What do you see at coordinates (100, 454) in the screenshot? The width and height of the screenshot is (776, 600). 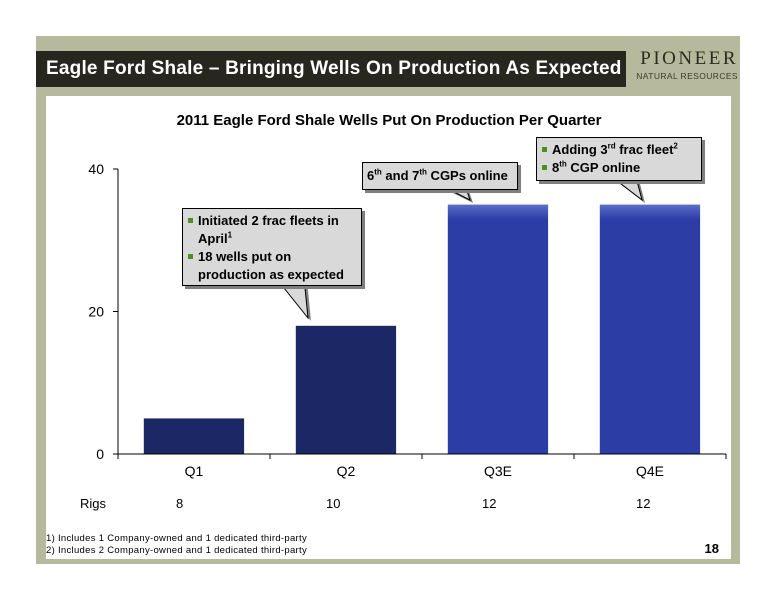 I see `y-tick-label: 0` at bounding box center [100, 454].